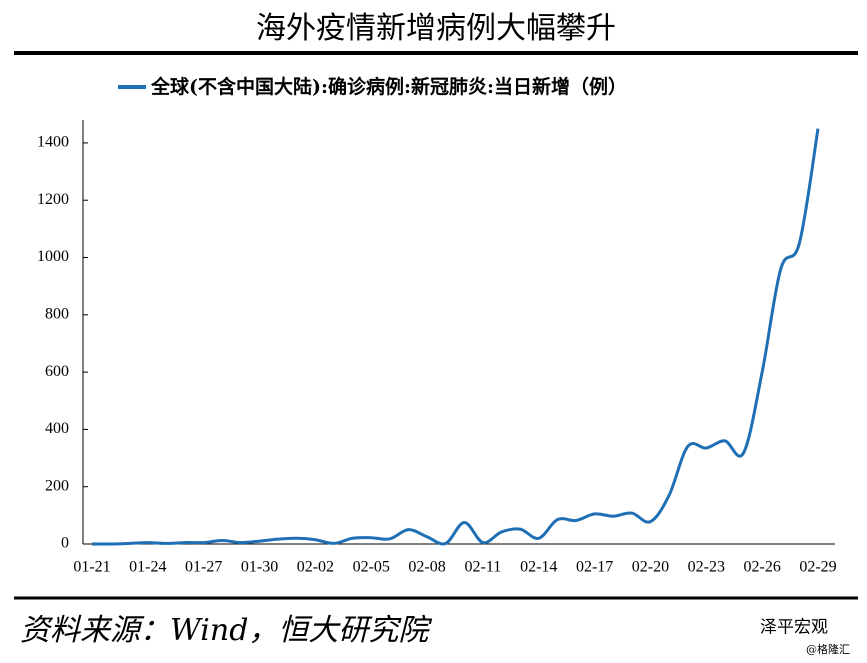  What do you see at coordinates (57, 428) in the screenshot?
I see `y-tick-label: 400` at bounding box center [57, 428].